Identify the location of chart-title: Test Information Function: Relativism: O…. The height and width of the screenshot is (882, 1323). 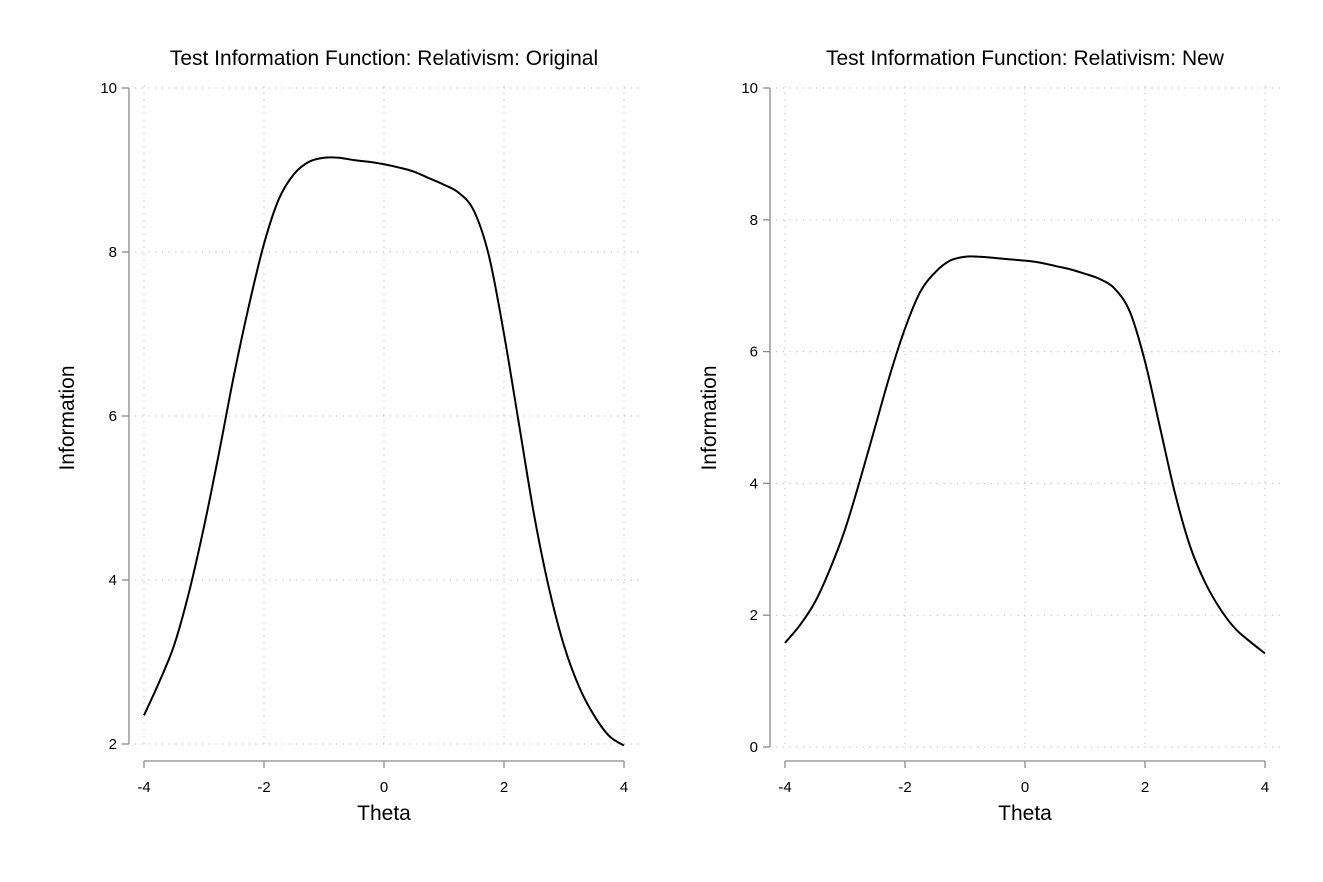
(384, 58).